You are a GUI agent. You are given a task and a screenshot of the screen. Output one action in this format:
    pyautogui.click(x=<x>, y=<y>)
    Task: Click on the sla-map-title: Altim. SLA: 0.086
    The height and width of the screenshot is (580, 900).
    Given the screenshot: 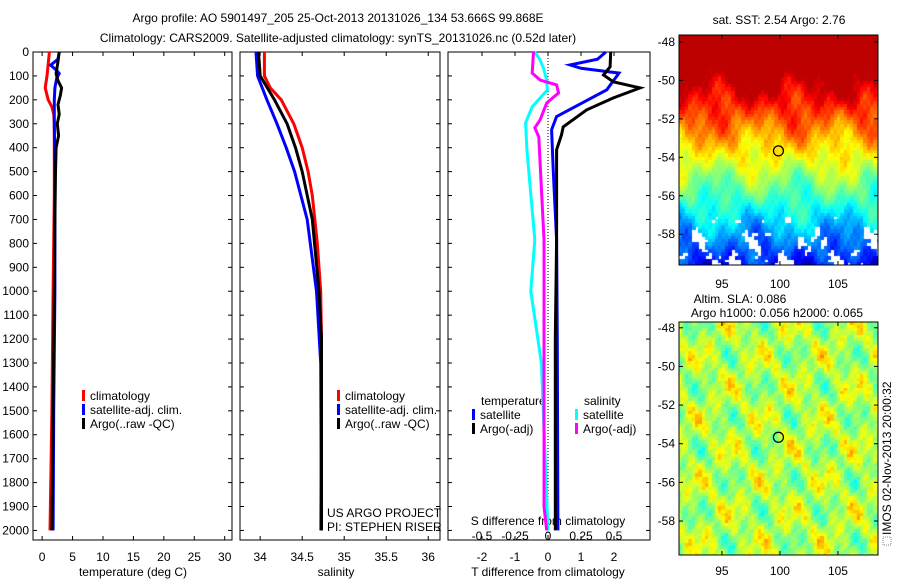 What is the action you would take?
    pyautogui.click(x=740, y=299)
    